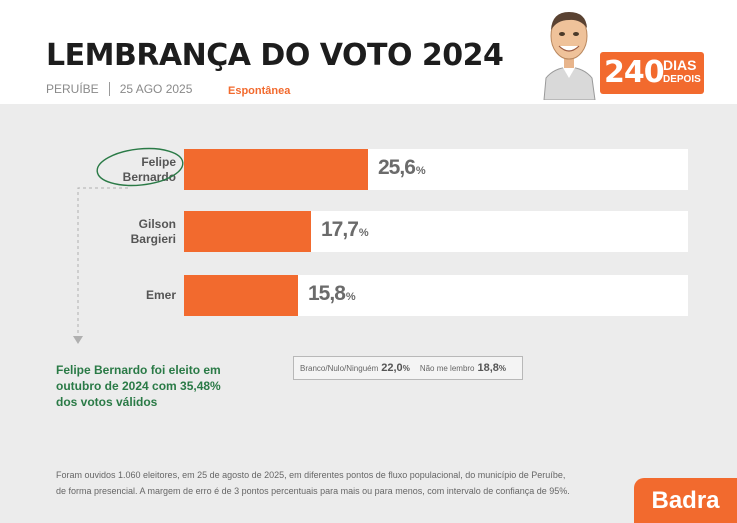 The image size is (737, 523). What do you see at coordinates (327, 293) in the screenshot?
I see `value-number: 15,8` at bounding box center [327, 293].